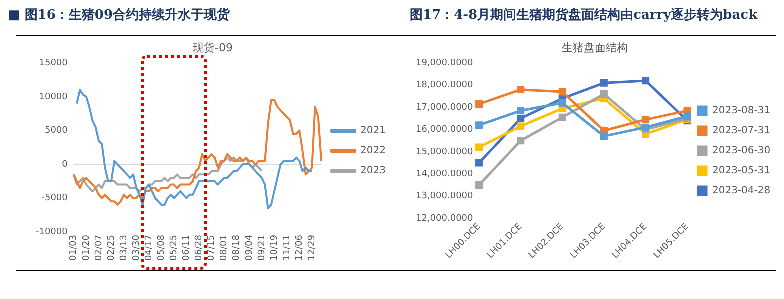 This screenshot has width=784, height=299. Describe the element at coordinates (445, 107) in the screenshot. I see `y-tick-label: 17,000.0000` at that location.